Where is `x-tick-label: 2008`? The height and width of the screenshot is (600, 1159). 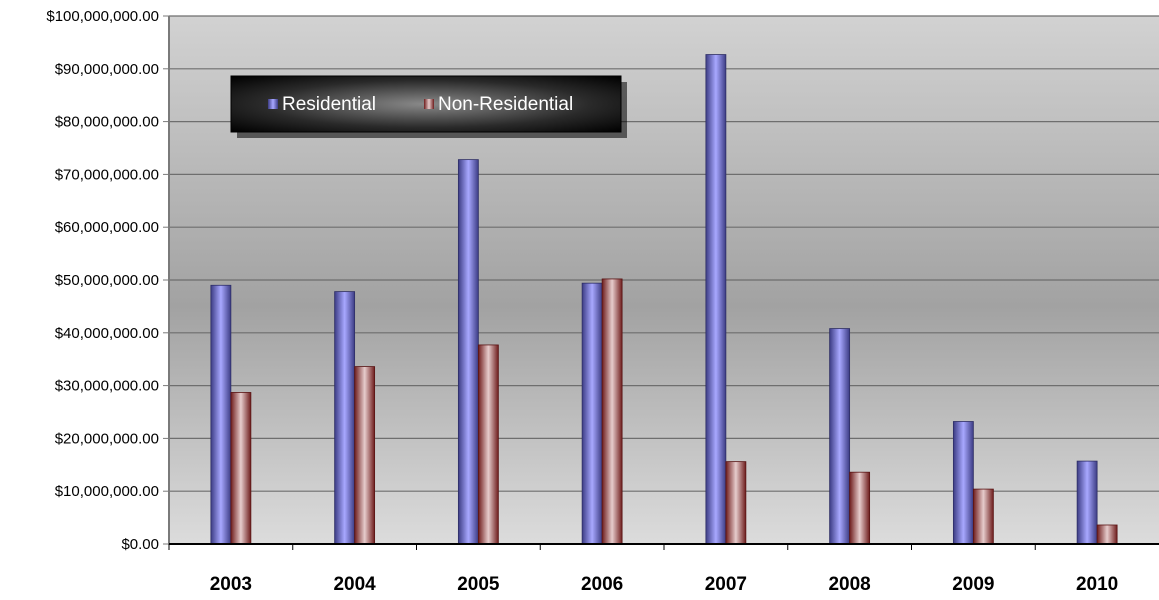
x-tick-label: 2008 is located at coordinates (849, 584).